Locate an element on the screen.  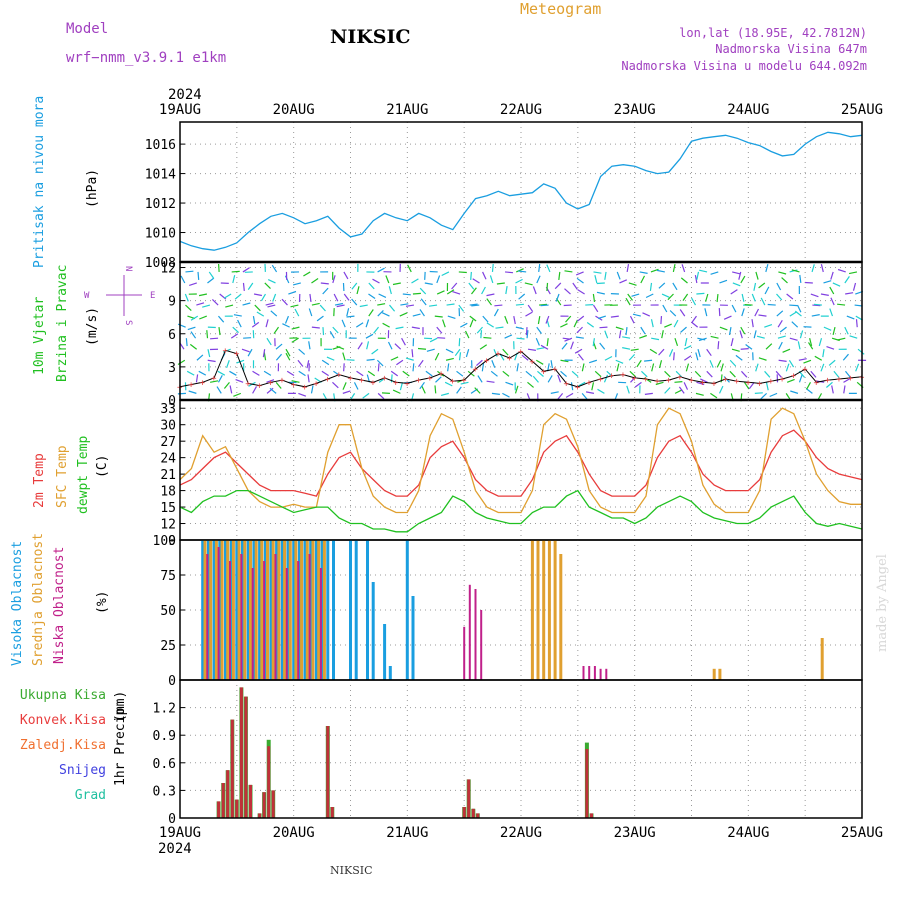
temperature-ytick-label: 33 is located at coordinates (168, 409).